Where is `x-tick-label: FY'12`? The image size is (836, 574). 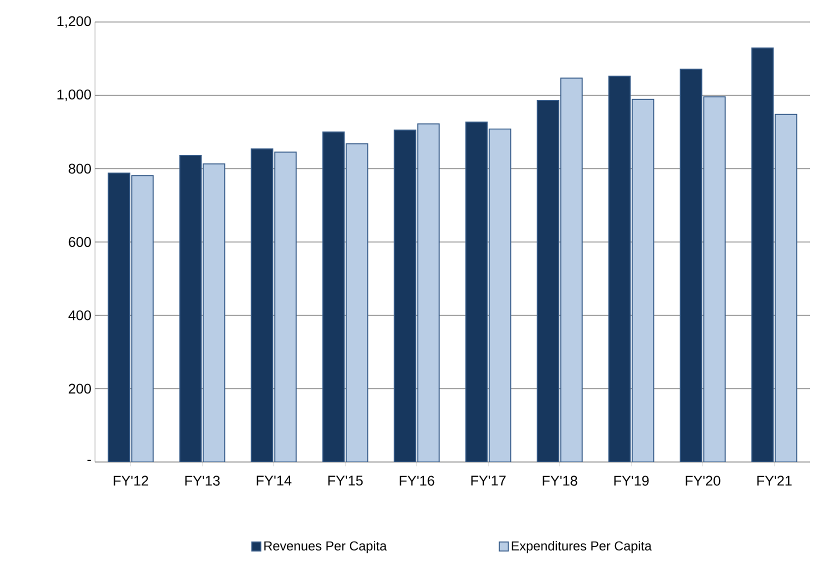 x-tick-label: FY'12 is located at coordinates (131, 481).